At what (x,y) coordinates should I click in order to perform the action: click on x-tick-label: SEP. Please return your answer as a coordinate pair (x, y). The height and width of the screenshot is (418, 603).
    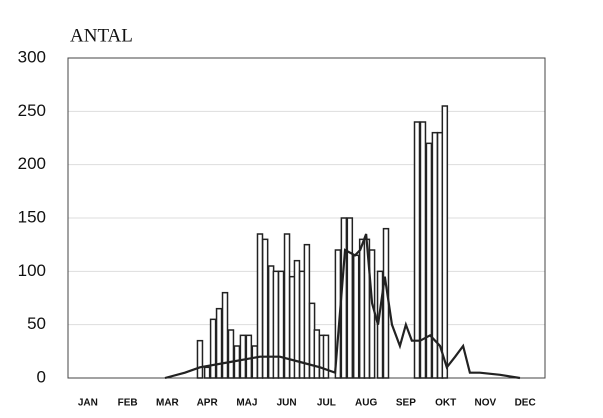
    Looking at the image, I should click on (406, 403).